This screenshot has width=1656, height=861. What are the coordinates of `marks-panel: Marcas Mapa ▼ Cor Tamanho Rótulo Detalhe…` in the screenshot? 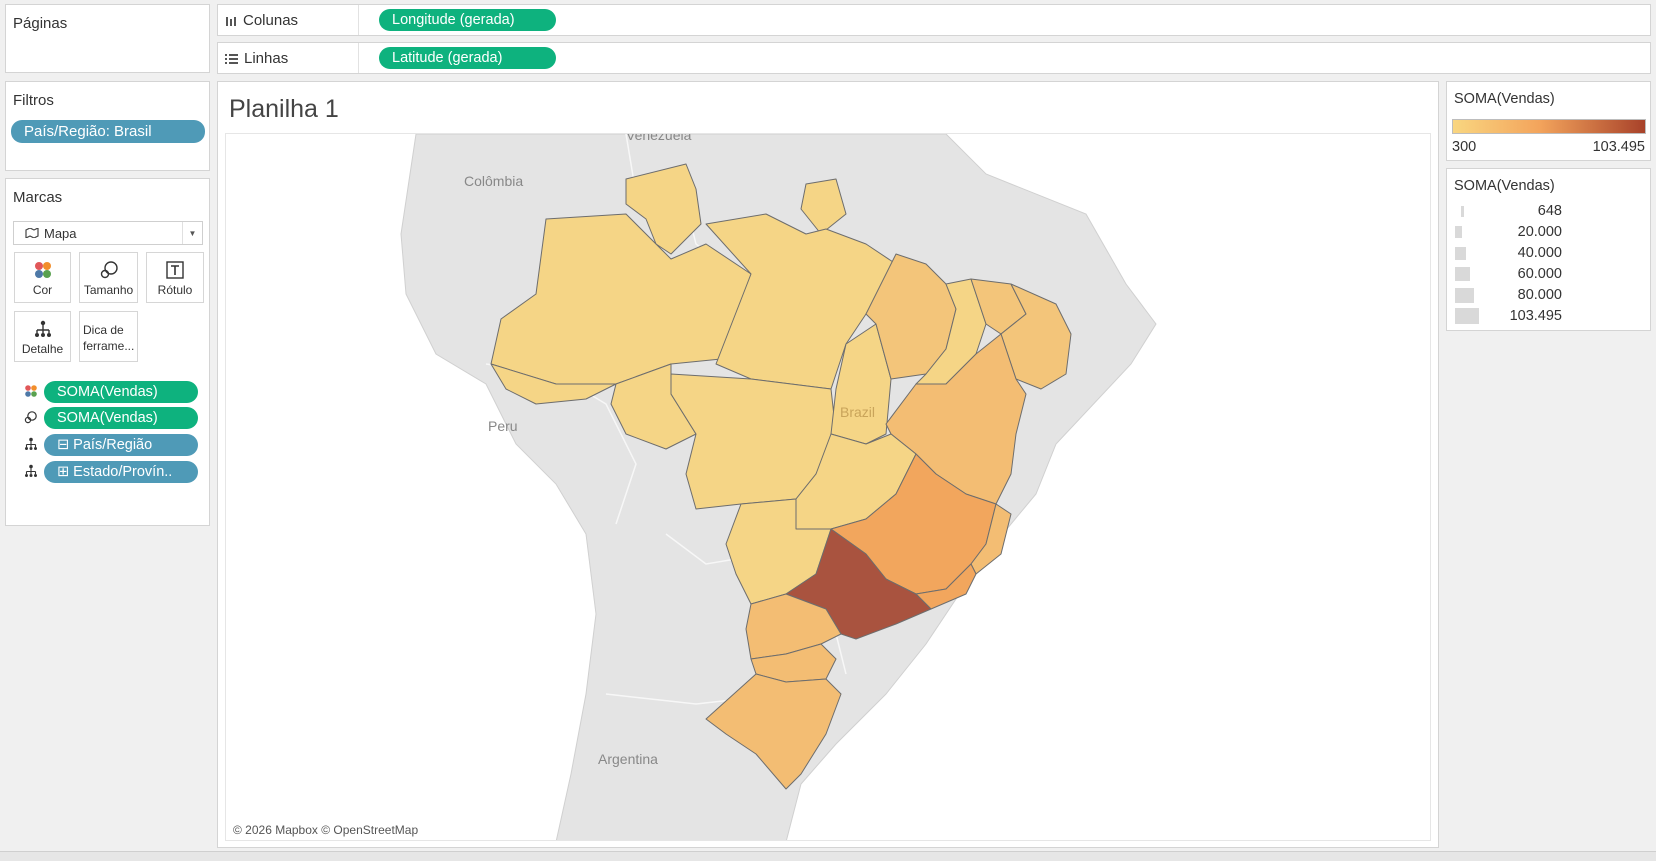 It's located at (107, 352).